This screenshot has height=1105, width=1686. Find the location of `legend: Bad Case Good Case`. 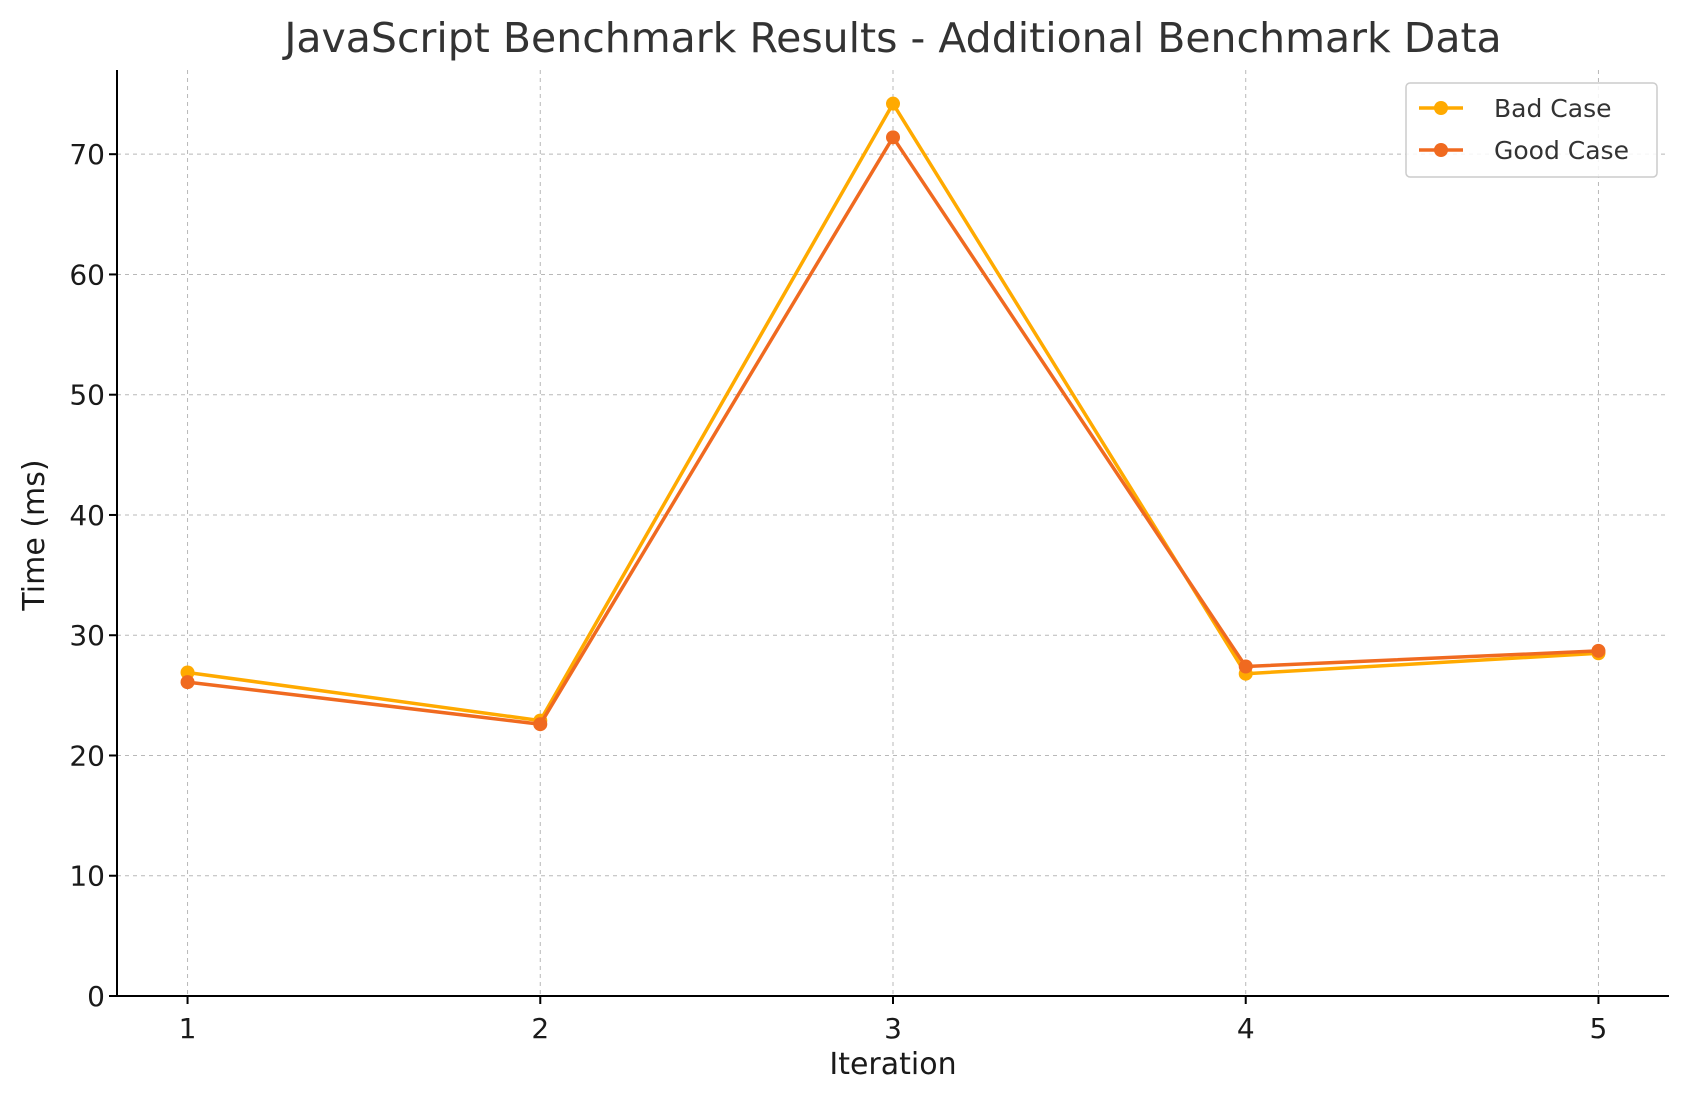

legend: Bad Case Good Case is located at coordinates (1531, 130).